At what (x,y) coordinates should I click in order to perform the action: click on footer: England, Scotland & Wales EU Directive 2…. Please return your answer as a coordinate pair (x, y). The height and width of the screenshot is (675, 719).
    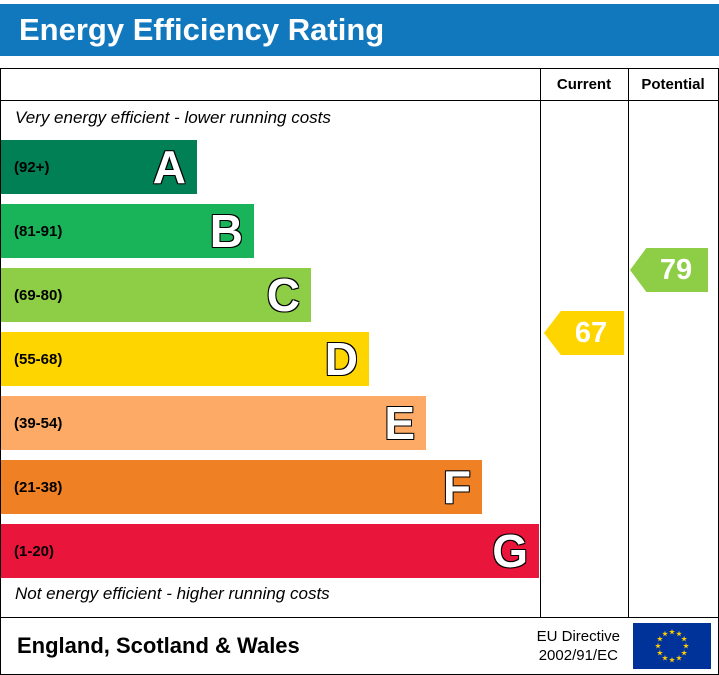
    Looking at the image, I should click on (359, 646).